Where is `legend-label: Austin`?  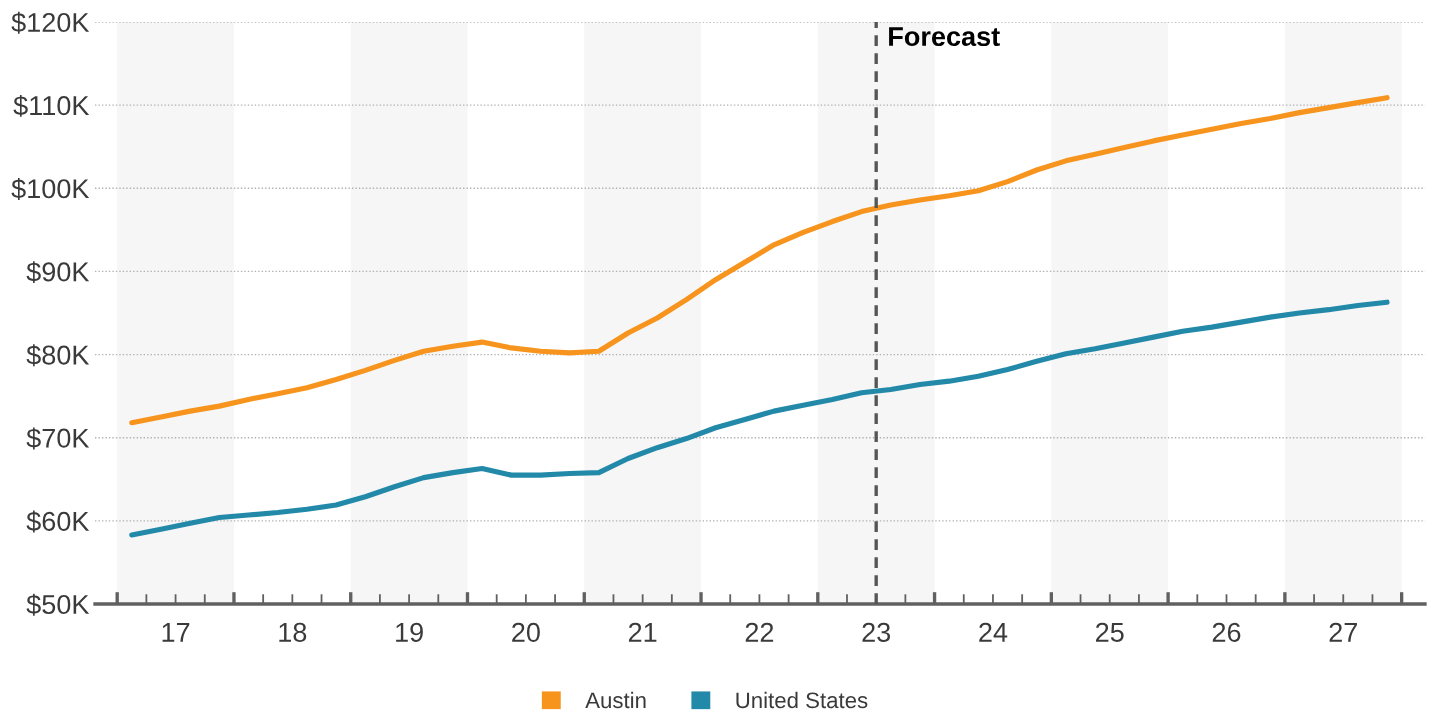 legend-label: Austin is located at coordinates (615, 700).